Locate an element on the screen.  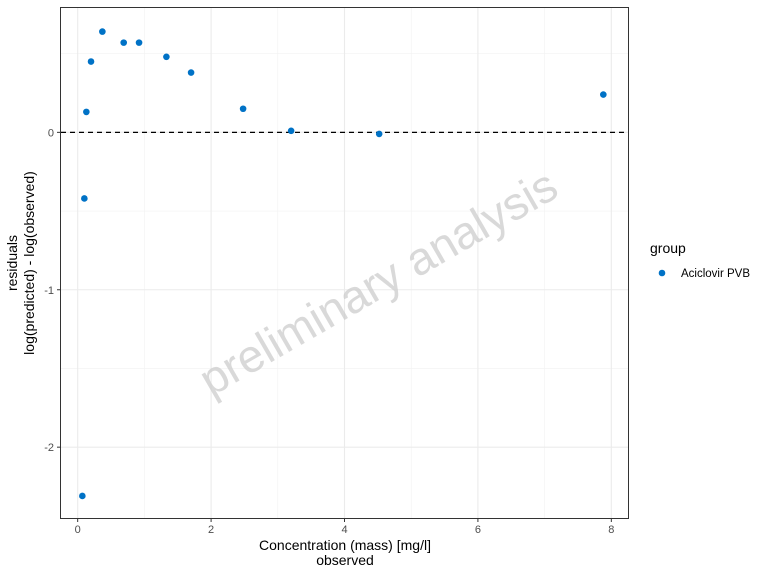
x-tick-label: 8 is located at coordinates (611, 530).